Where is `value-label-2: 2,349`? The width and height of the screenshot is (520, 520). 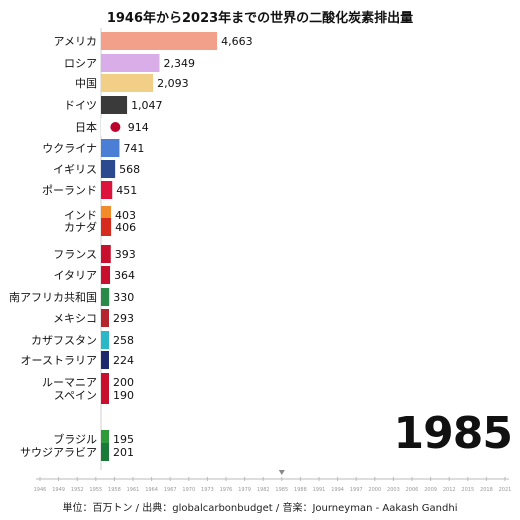 value-label-2: 2,349 is located at coordinates (179, 63).